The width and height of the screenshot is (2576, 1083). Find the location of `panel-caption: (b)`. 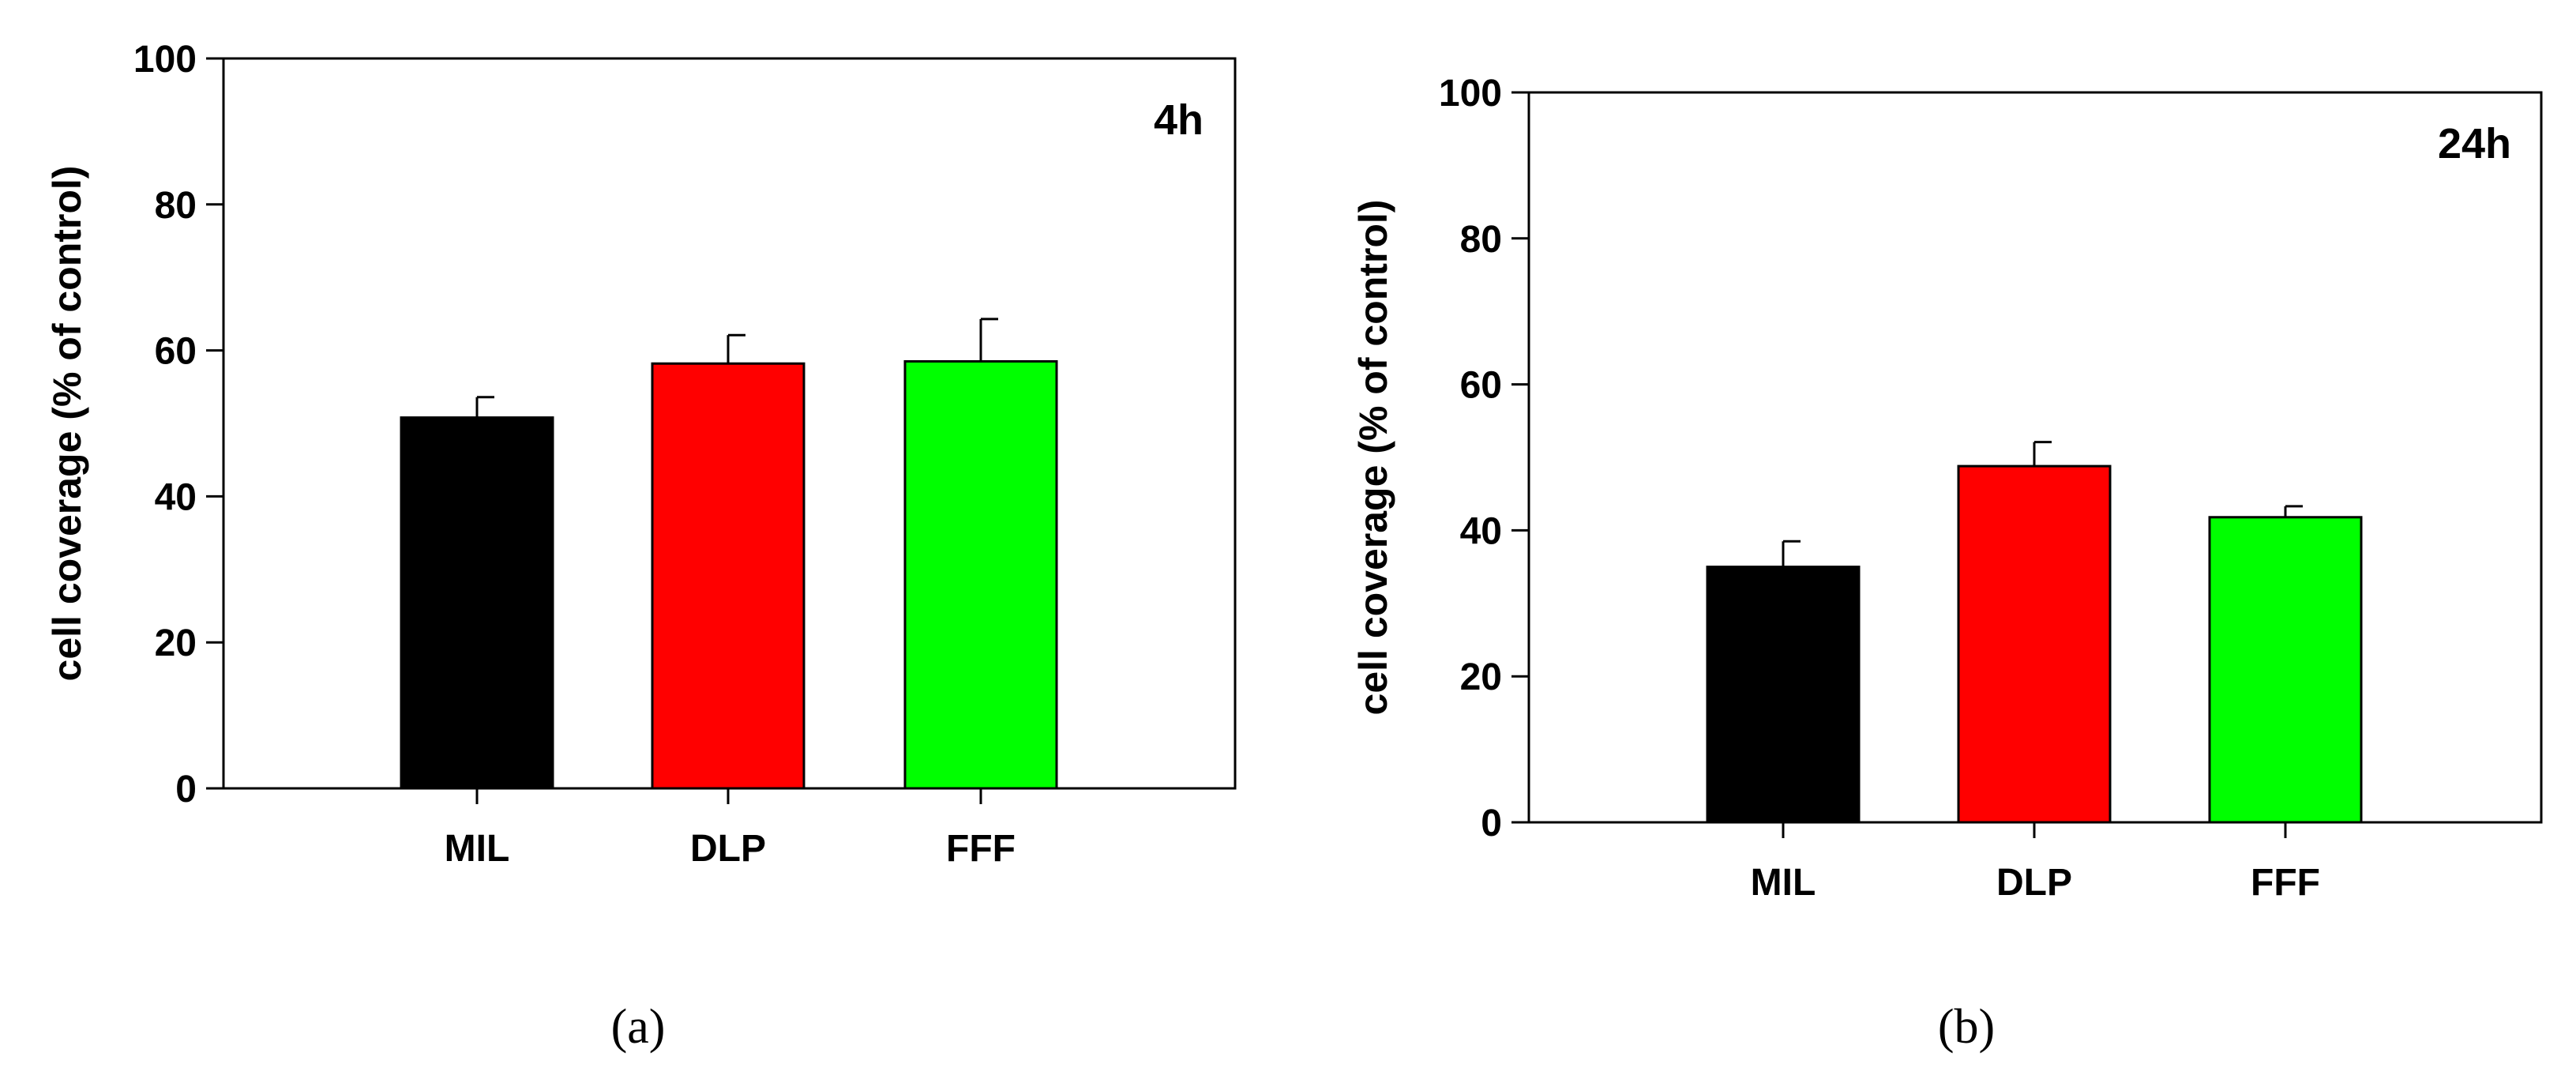

panel-caption: (b) is located at coordinates (1966, 1027).